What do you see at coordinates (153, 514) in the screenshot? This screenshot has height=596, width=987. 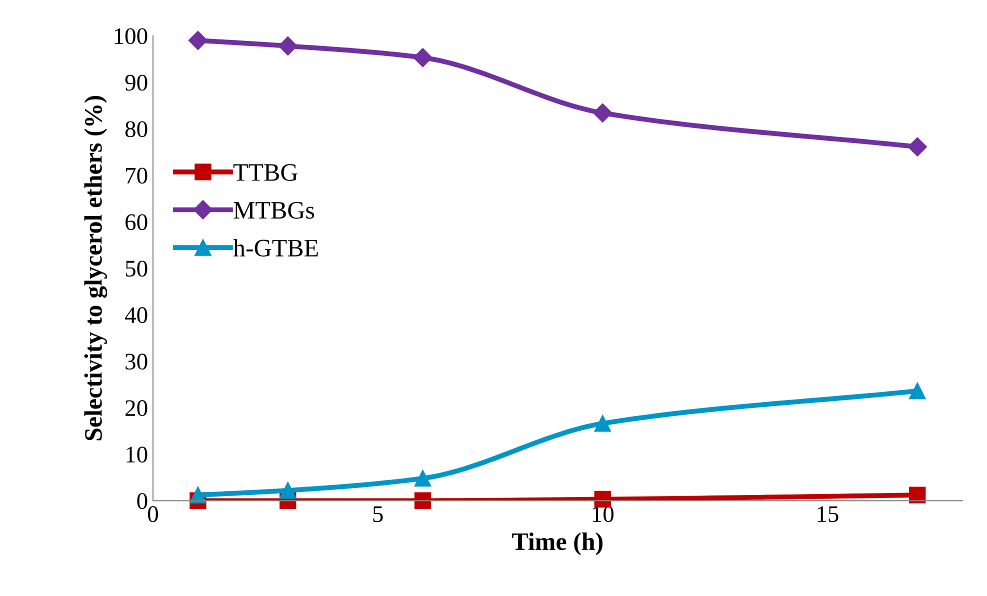 I see `x-tick-label: 0` at bounding box center [153, 514].